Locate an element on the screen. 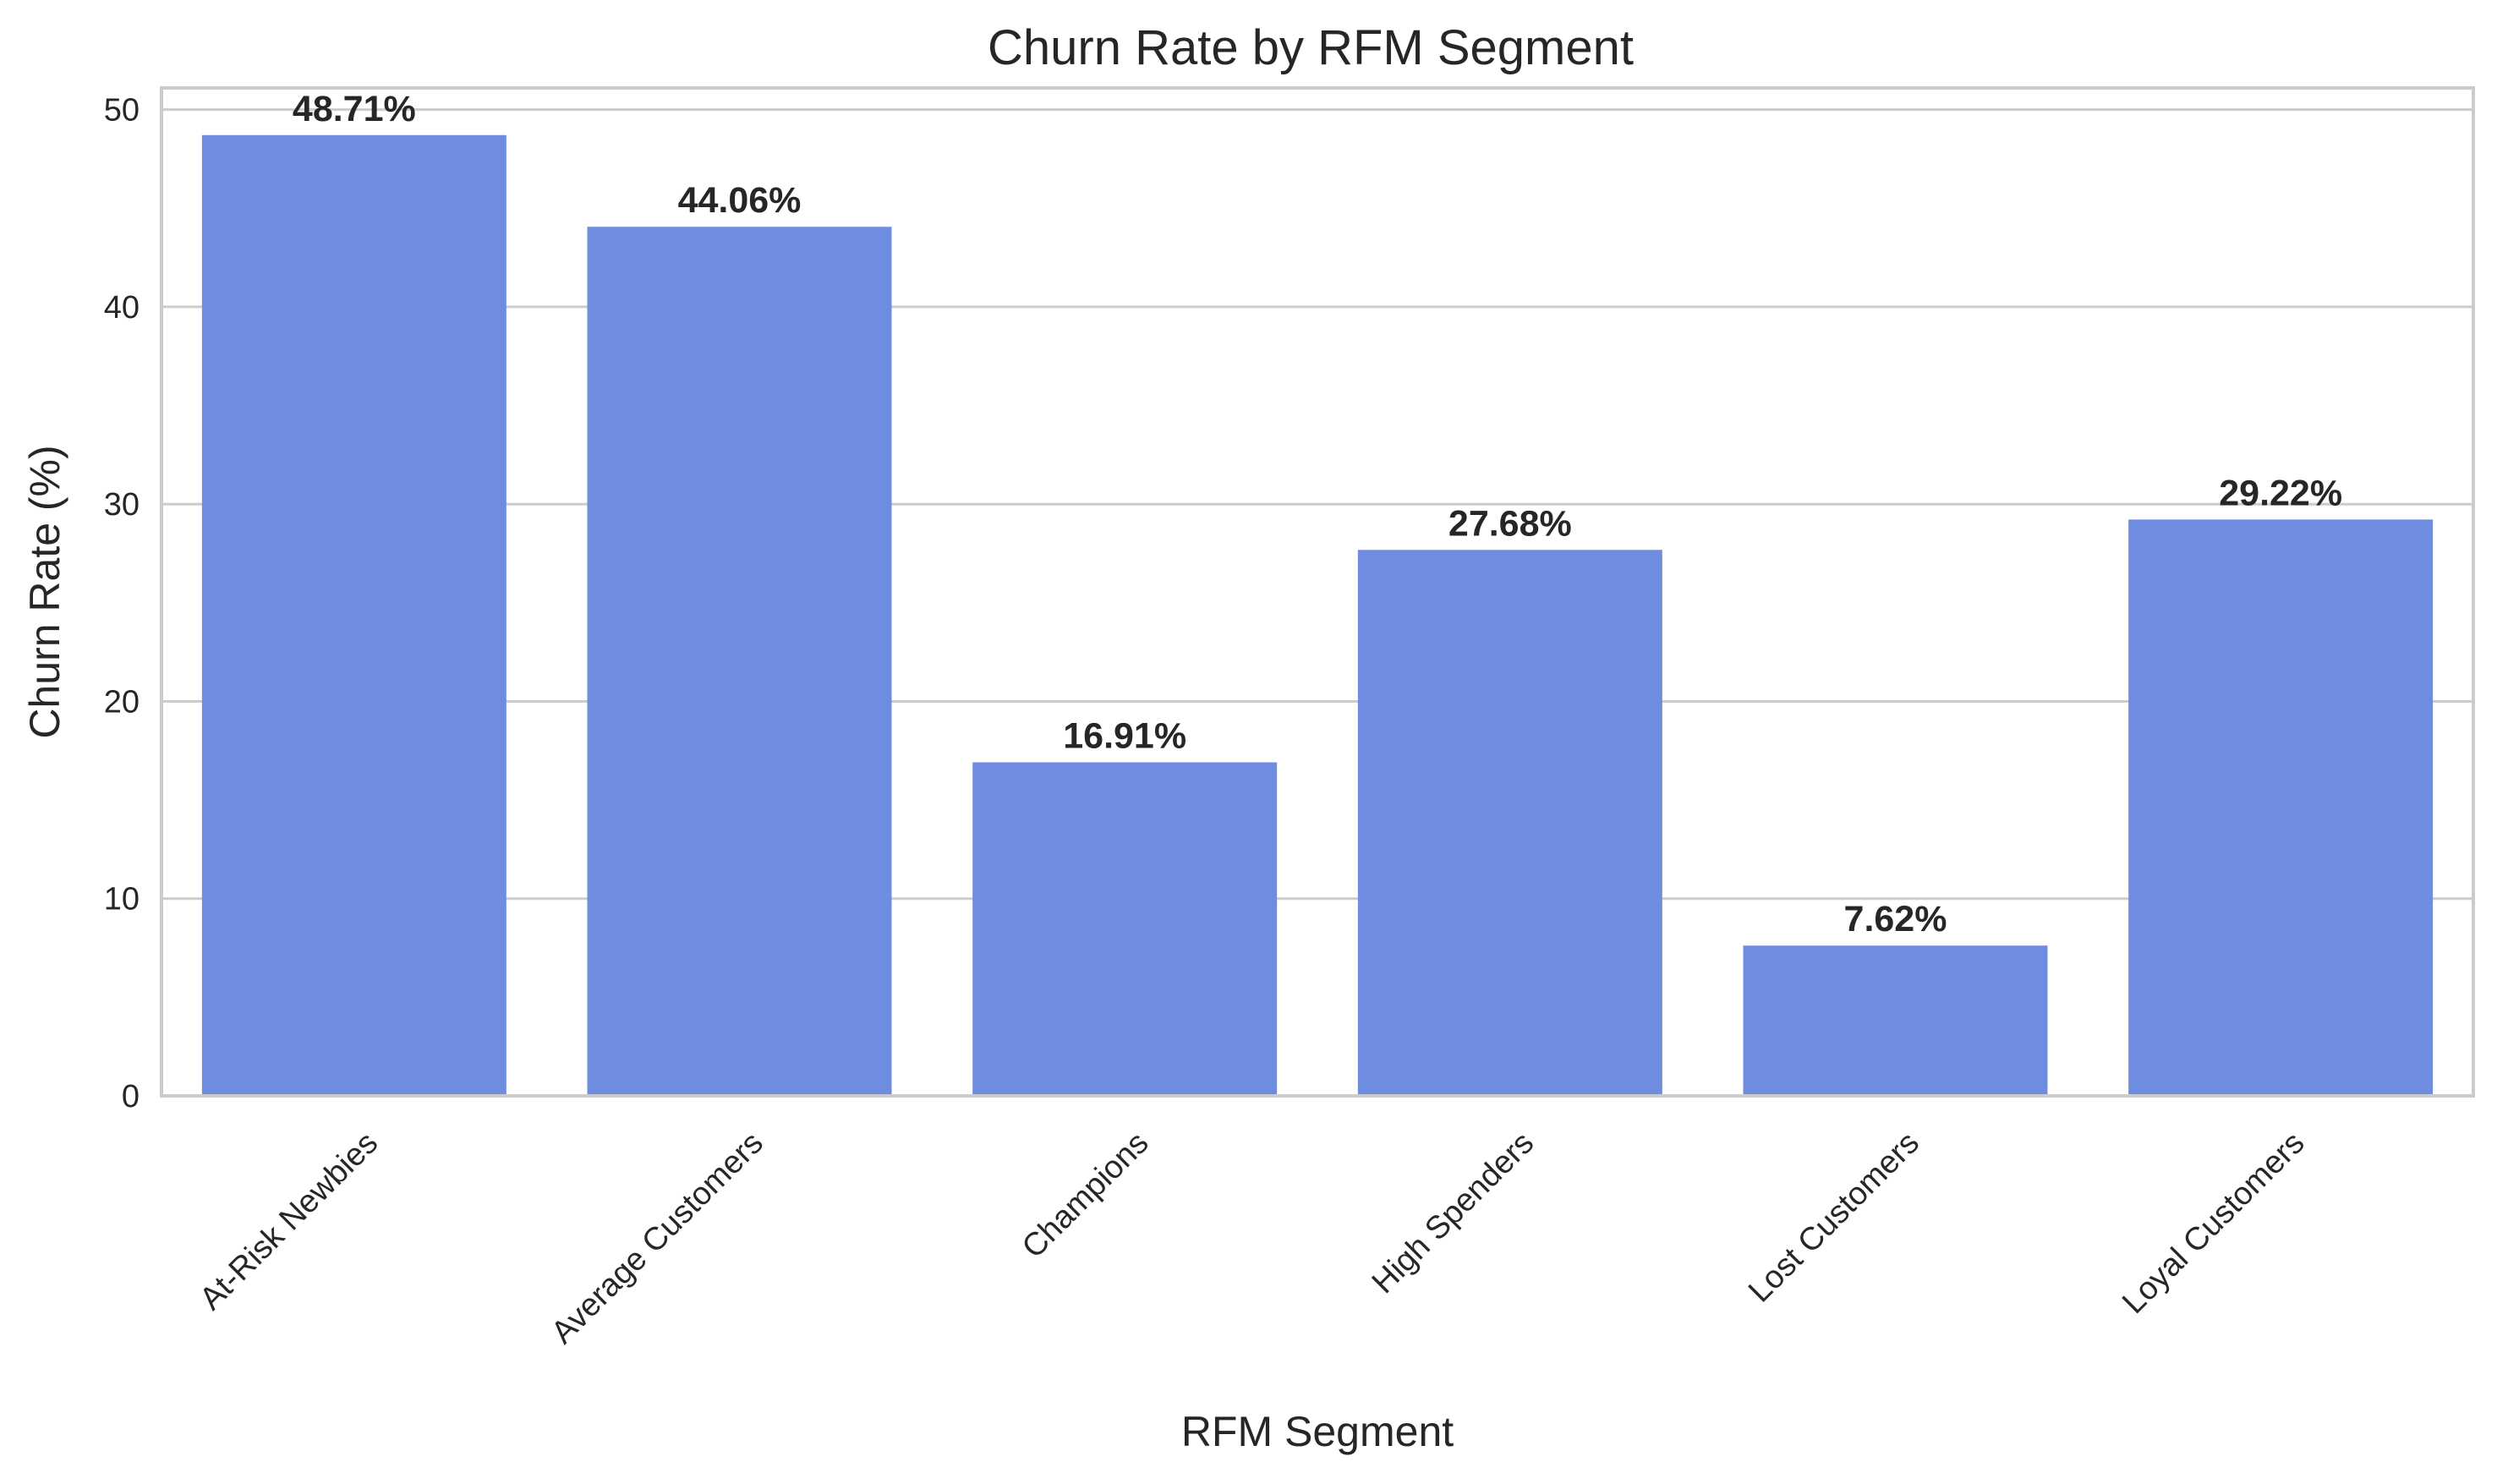 The image size is (2497, 1484). data-label-0: 48.71% is located at coordinates (354, 109).